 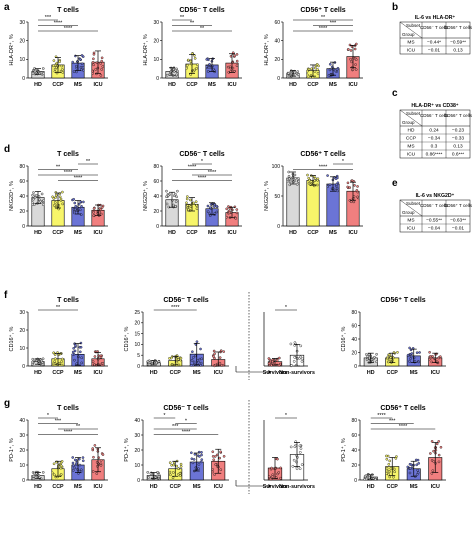 What do you see at coordinates (343, 338) in the screenshot?
I see `y-axis-label: CD16⁺, %` at bounding box center [343, 338].